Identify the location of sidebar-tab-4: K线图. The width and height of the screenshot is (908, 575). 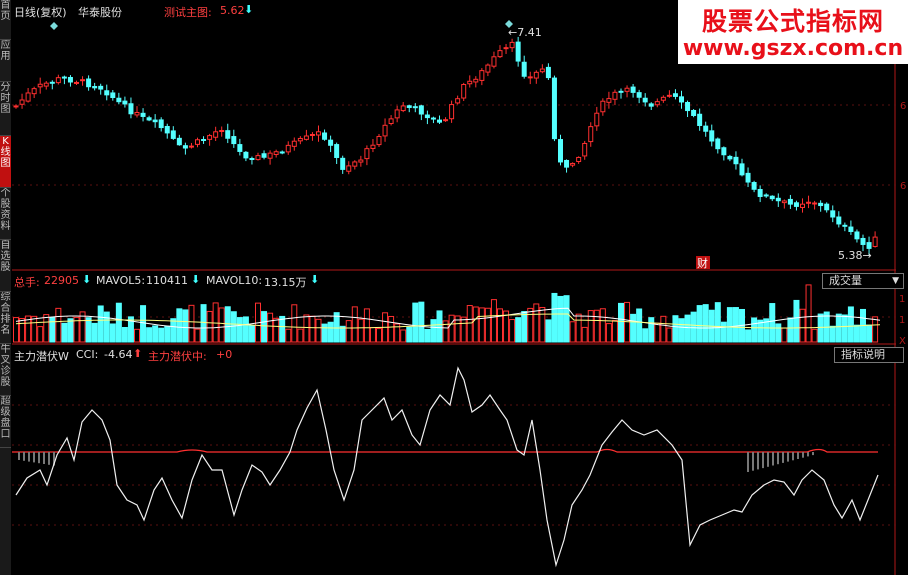
(5, 162).